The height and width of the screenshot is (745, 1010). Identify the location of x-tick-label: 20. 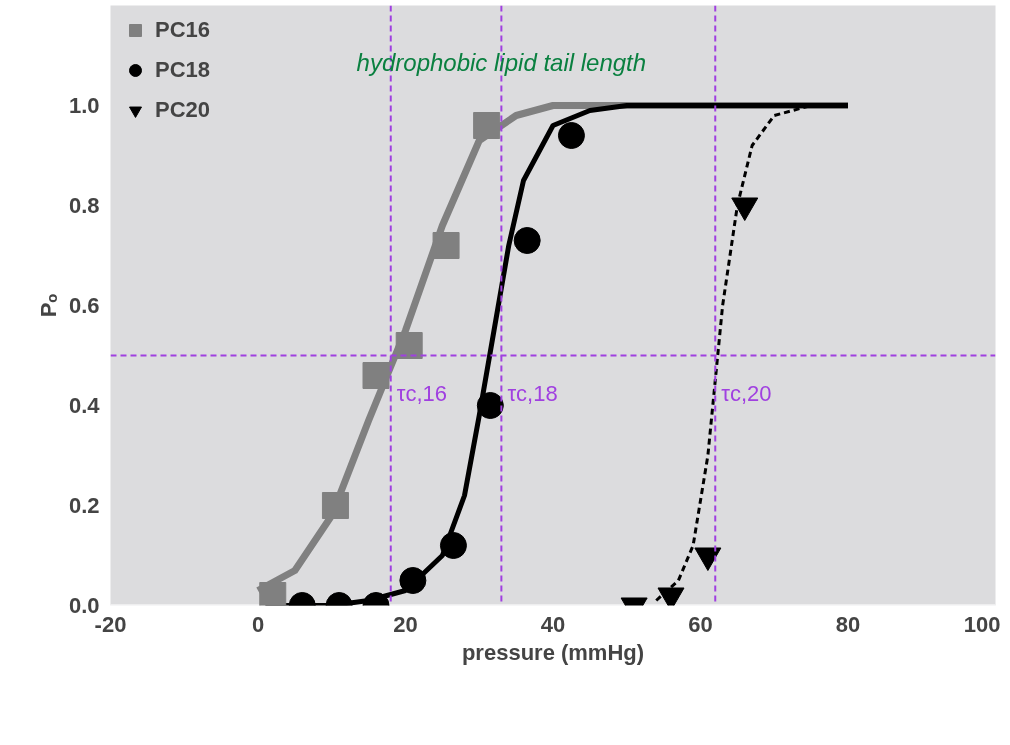
(405, 624).